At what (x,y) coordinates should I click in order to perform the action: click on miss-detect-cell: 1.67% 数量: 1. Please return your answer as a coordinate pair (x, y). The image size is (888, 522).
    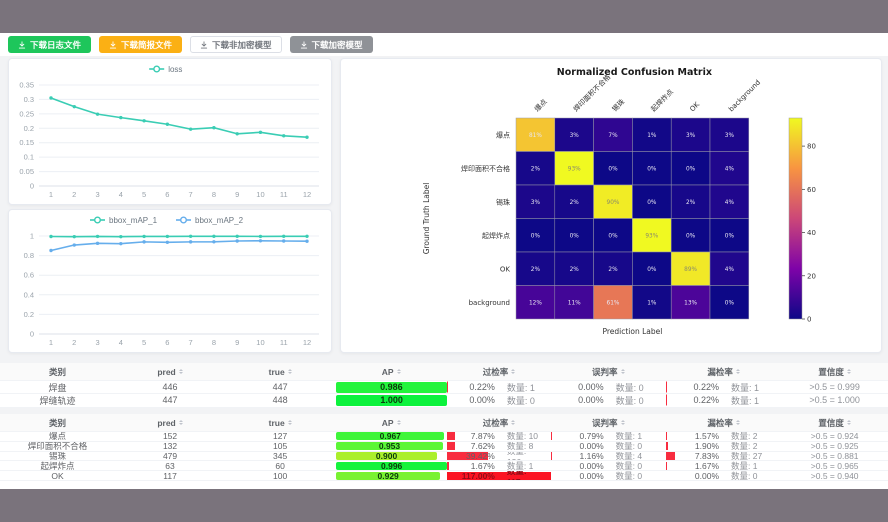
    Looking at the image, I should click on (723, 466).